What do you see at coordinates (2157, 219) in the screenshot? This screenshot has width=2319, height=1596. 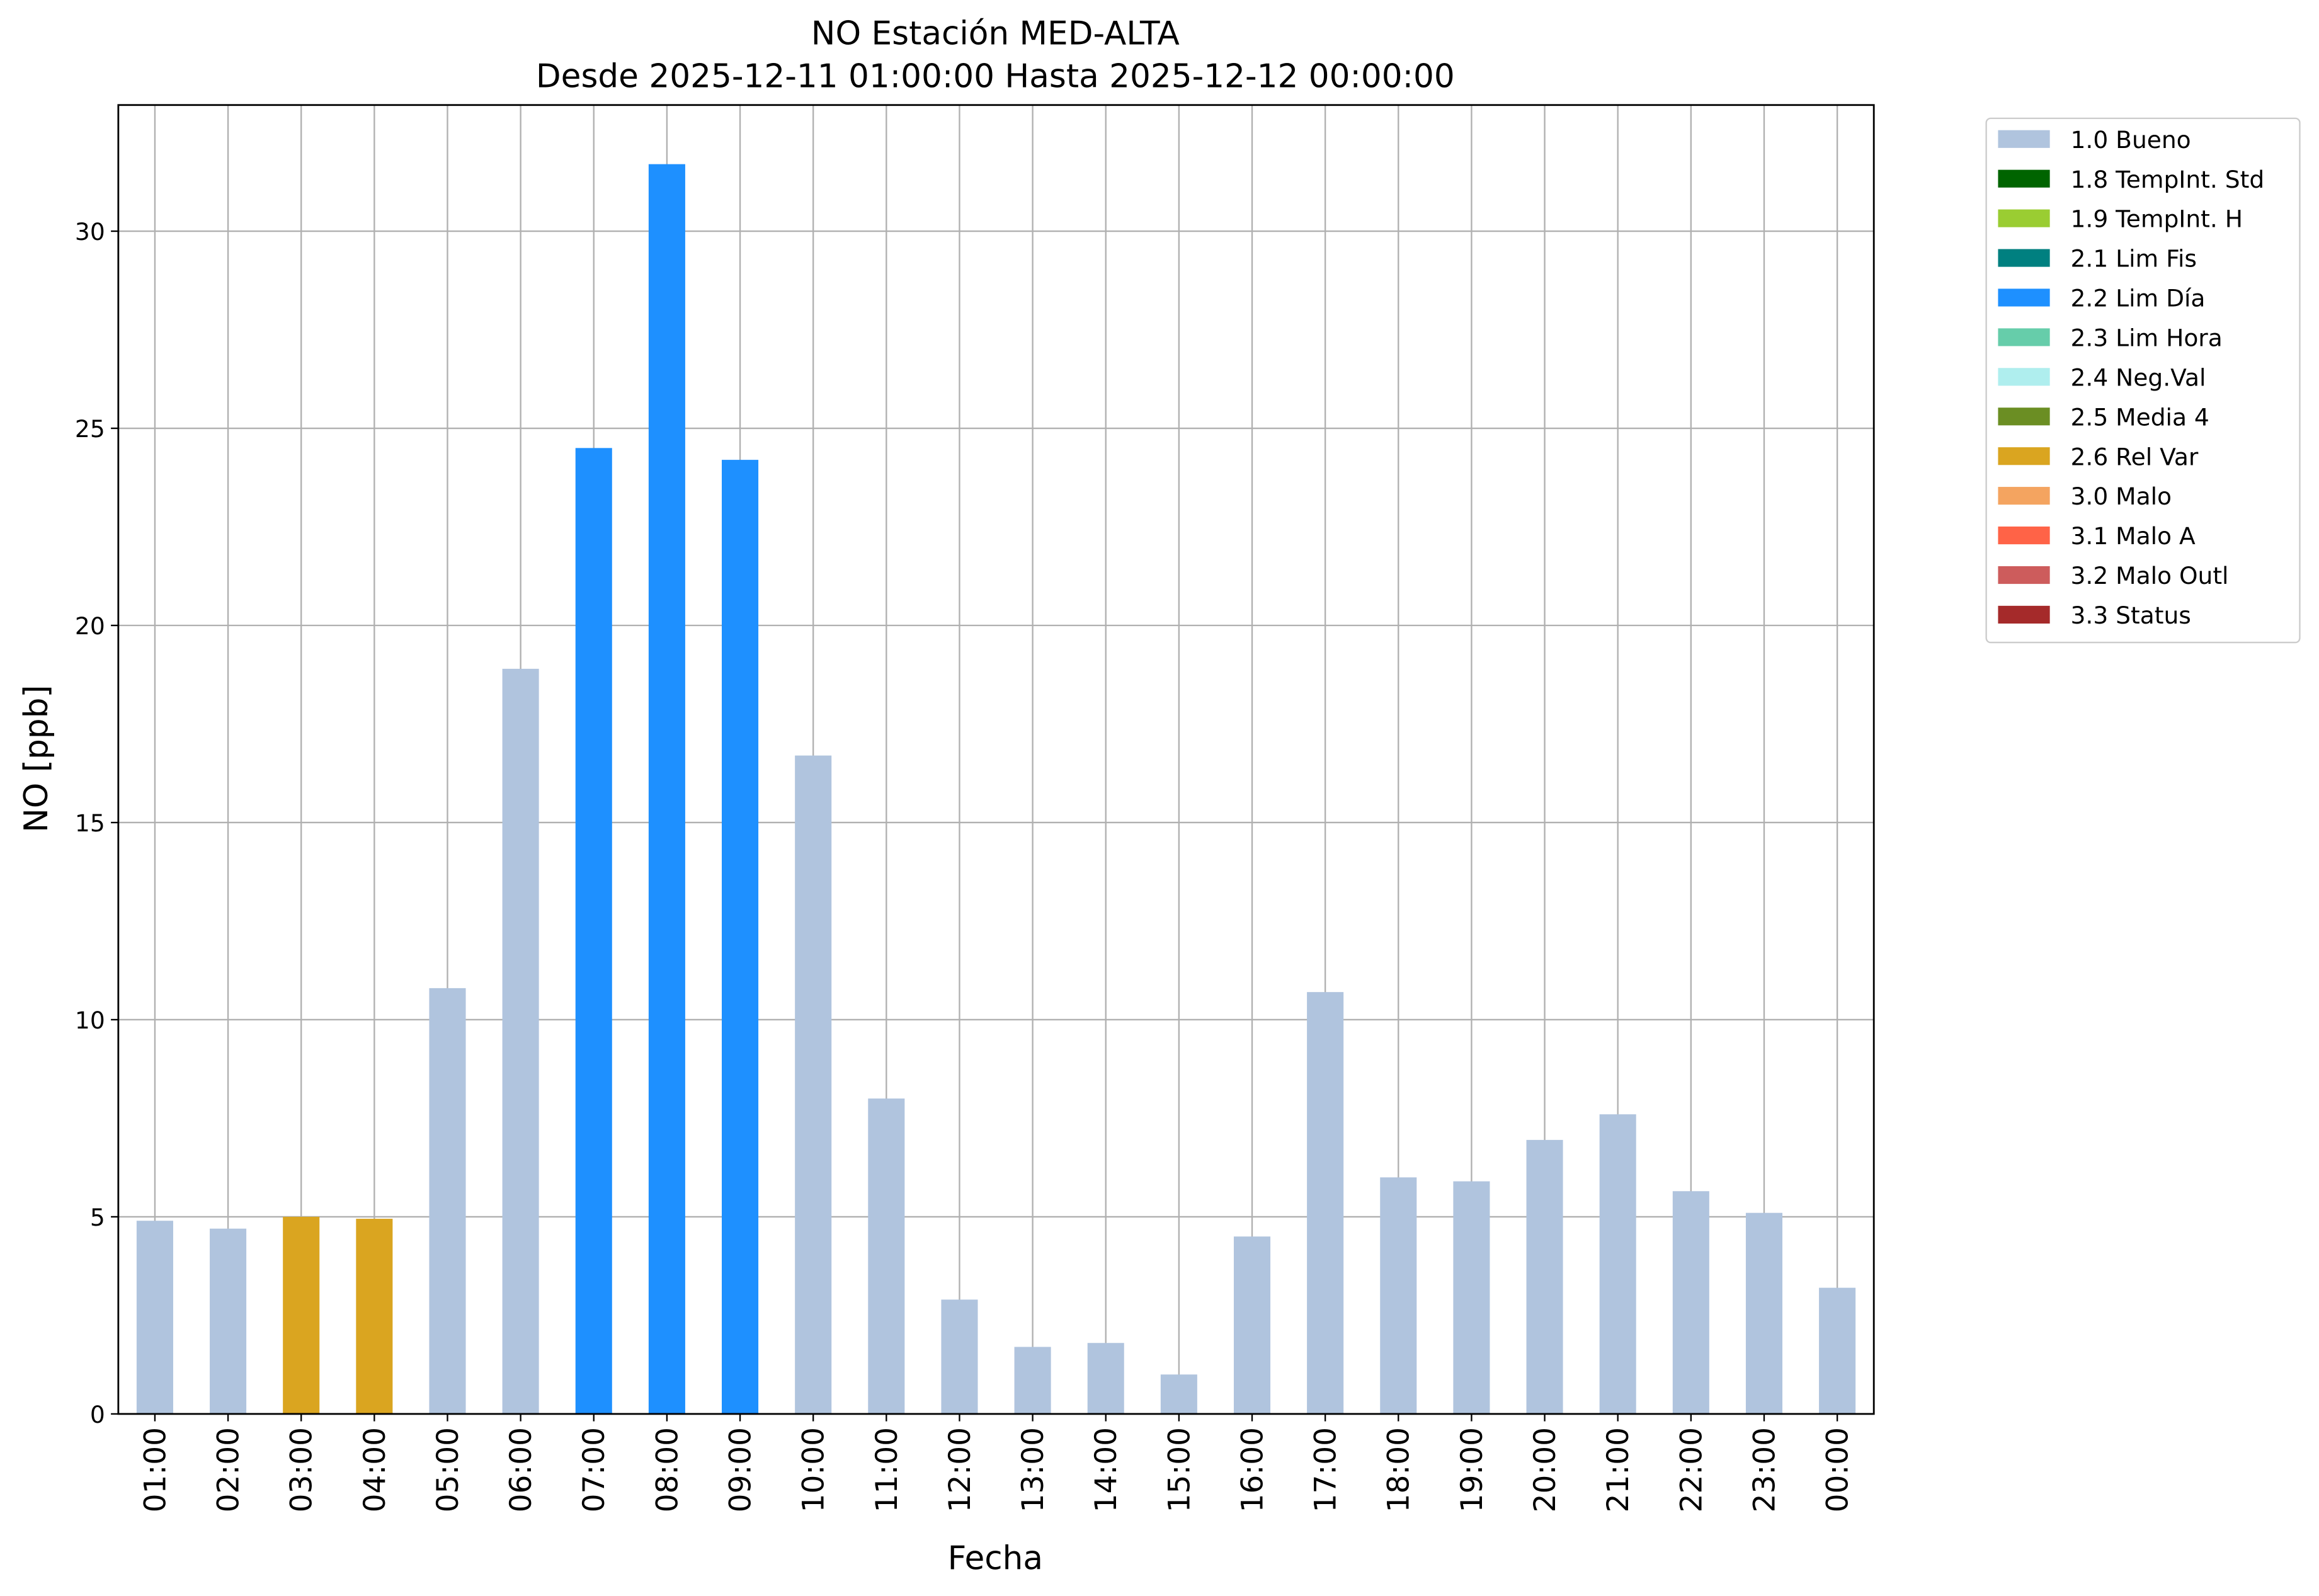 I see `legend-label: 1.9 TempInt. H` at bounding box center [2157, 219].